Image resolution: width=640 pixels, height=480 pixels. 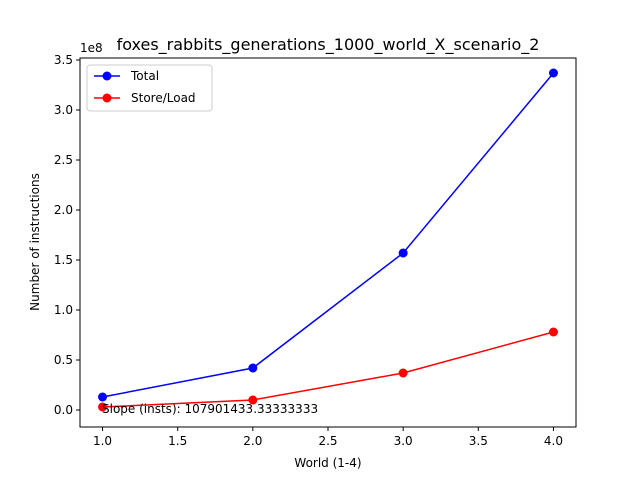 What do you see at coordinates (328, 369) in the screenshot?
I see `series-line-store-load` at bounding box center [328, 369].